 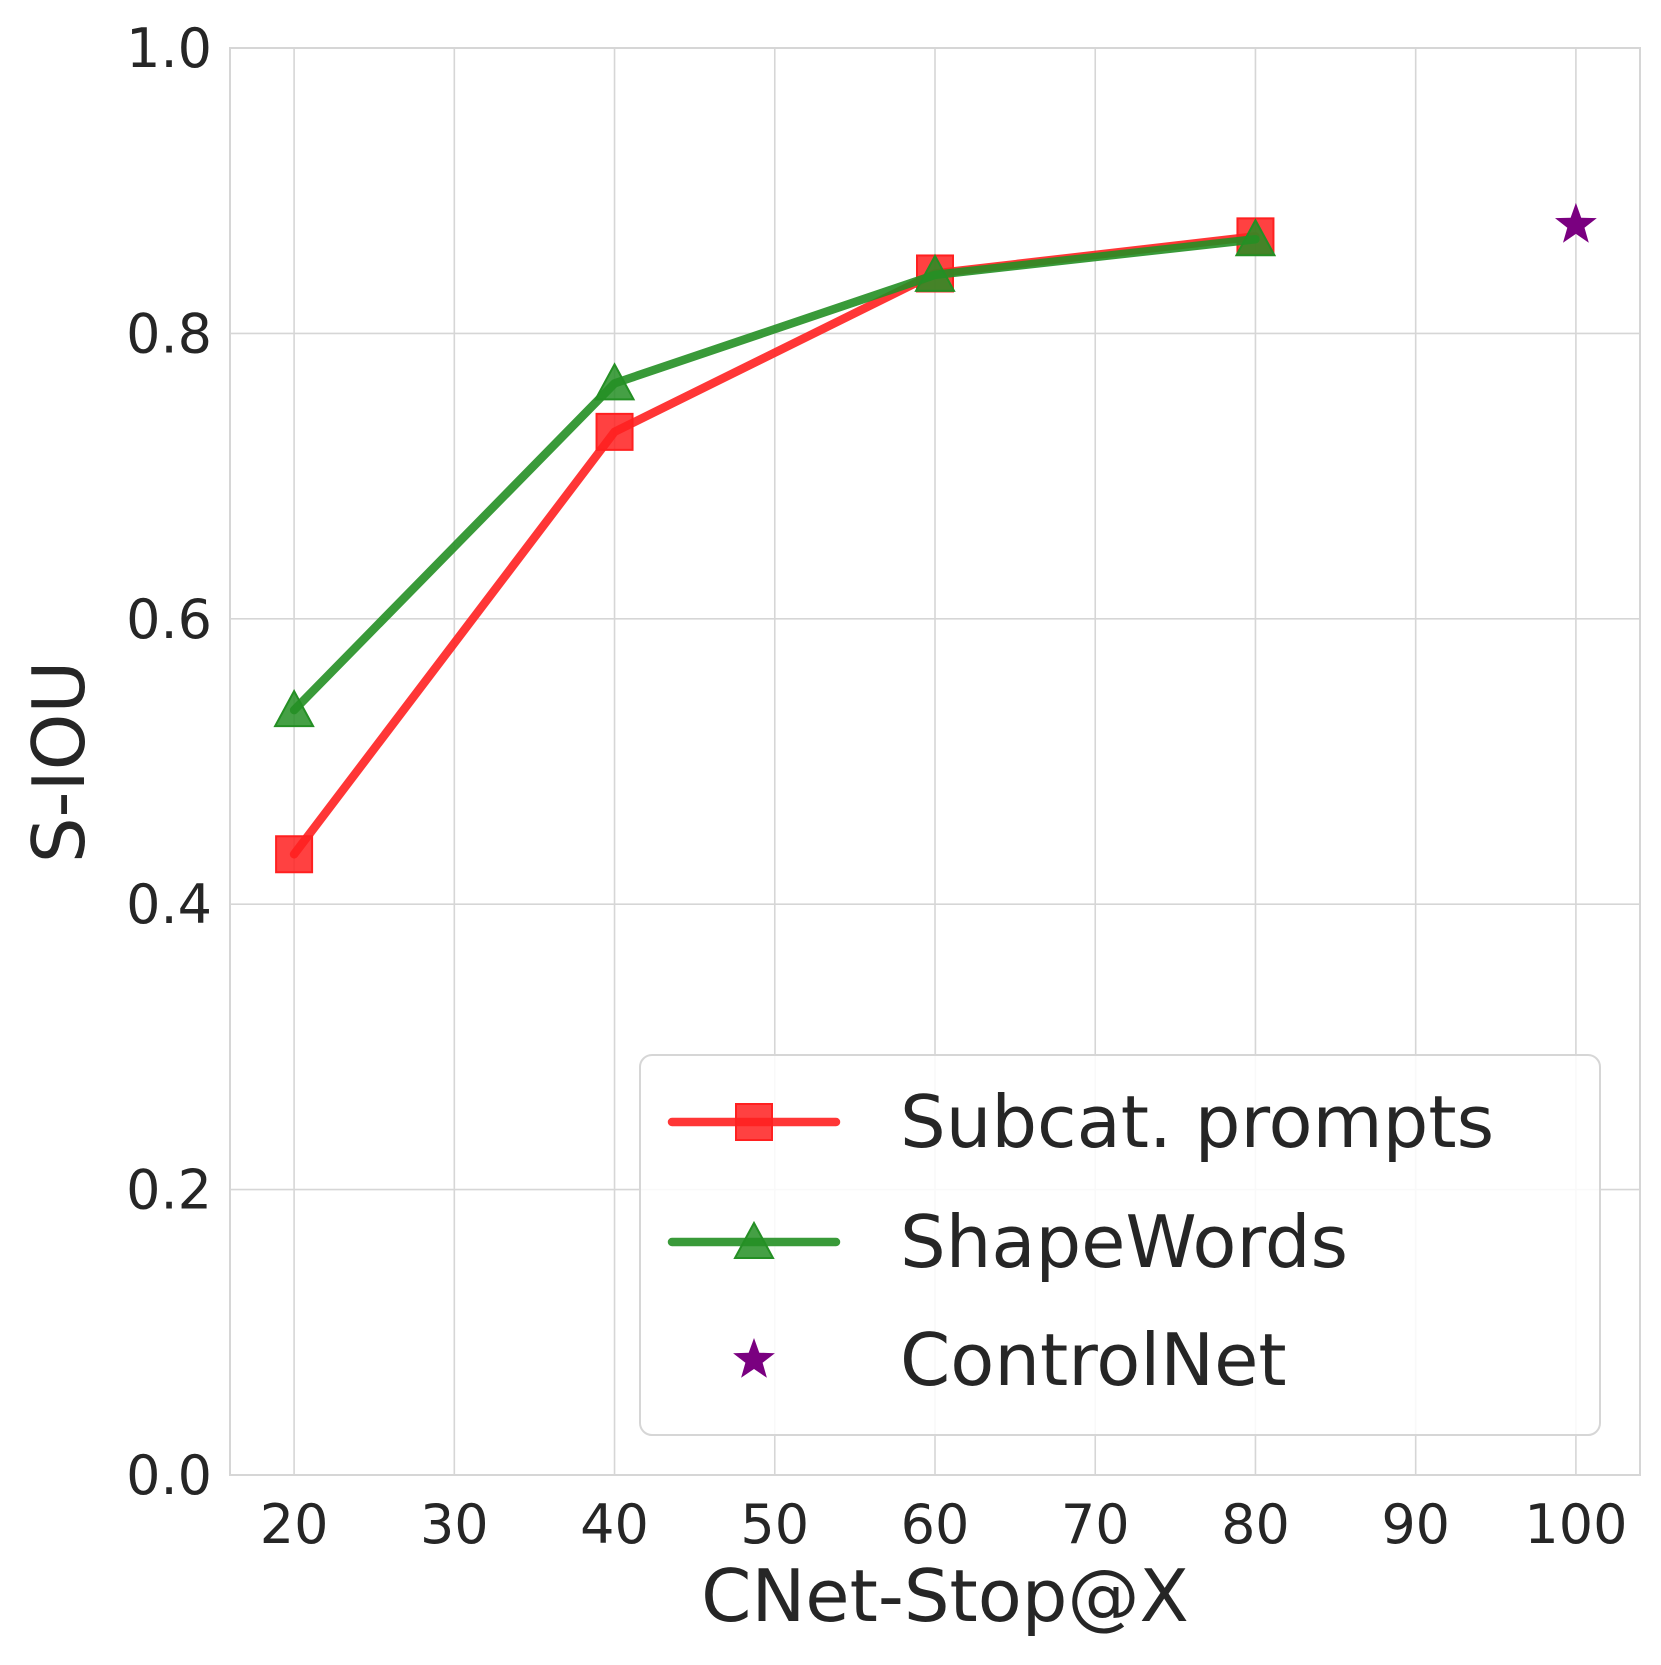 What do you see at coordinates (454, 1524) in the screenshot?
I see `x-tick-label: 30` at bounding box center [454, 1524].